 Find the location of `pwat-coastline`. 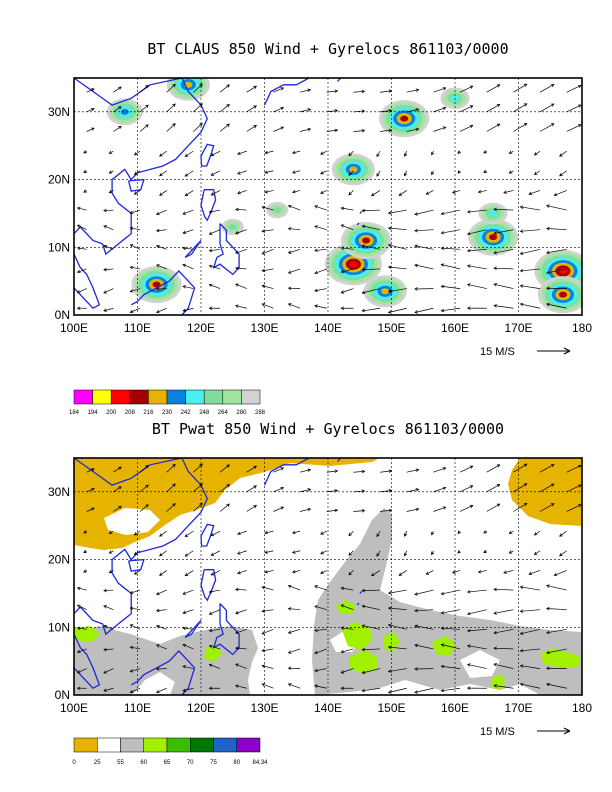

pwat-coastline is located at coordinates (208, 585).